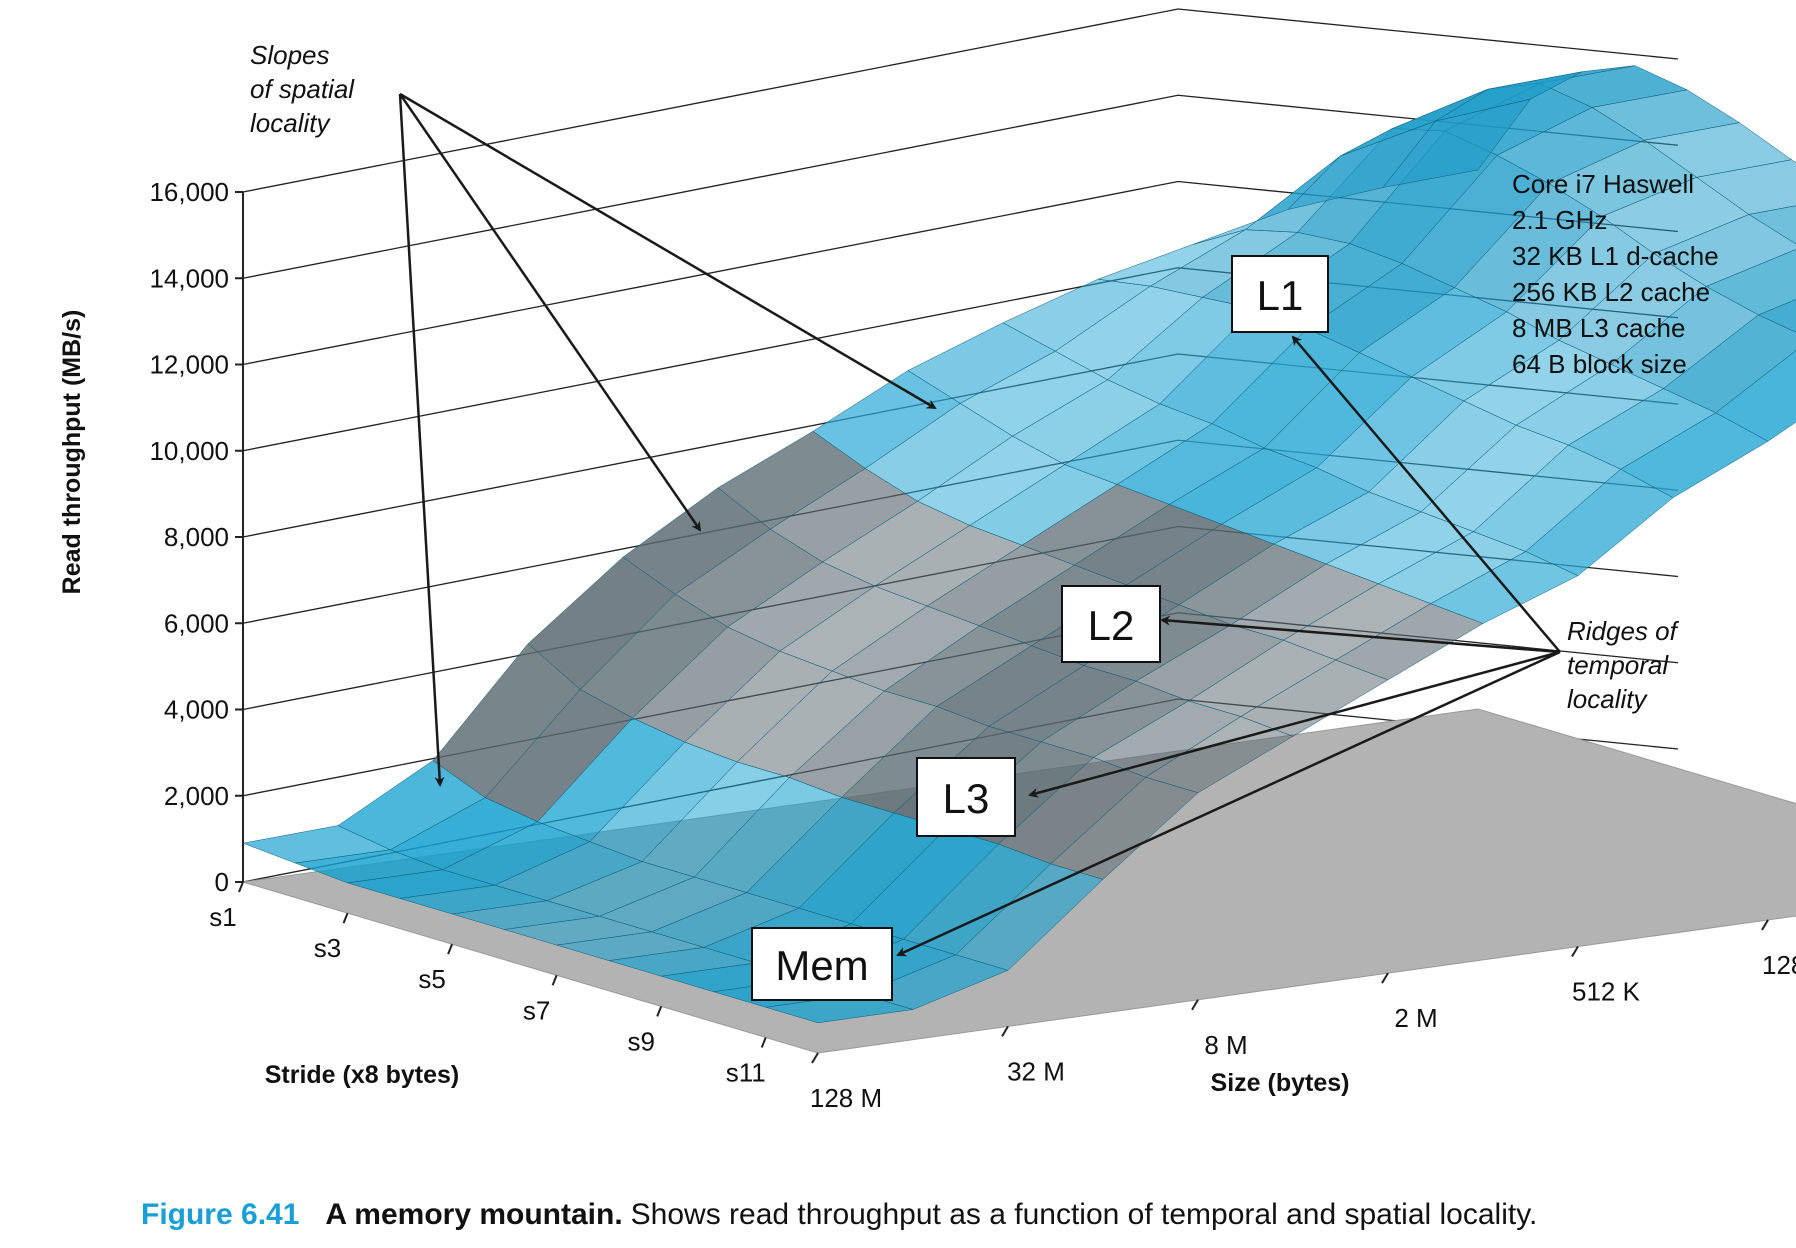 This screenshot has width=1796, height=1248. What do you see at coordinates (72, 452) in the screenshot?
I see `y-axis-label: Read throughput (MB/s)` at bounding box center [72, 452].